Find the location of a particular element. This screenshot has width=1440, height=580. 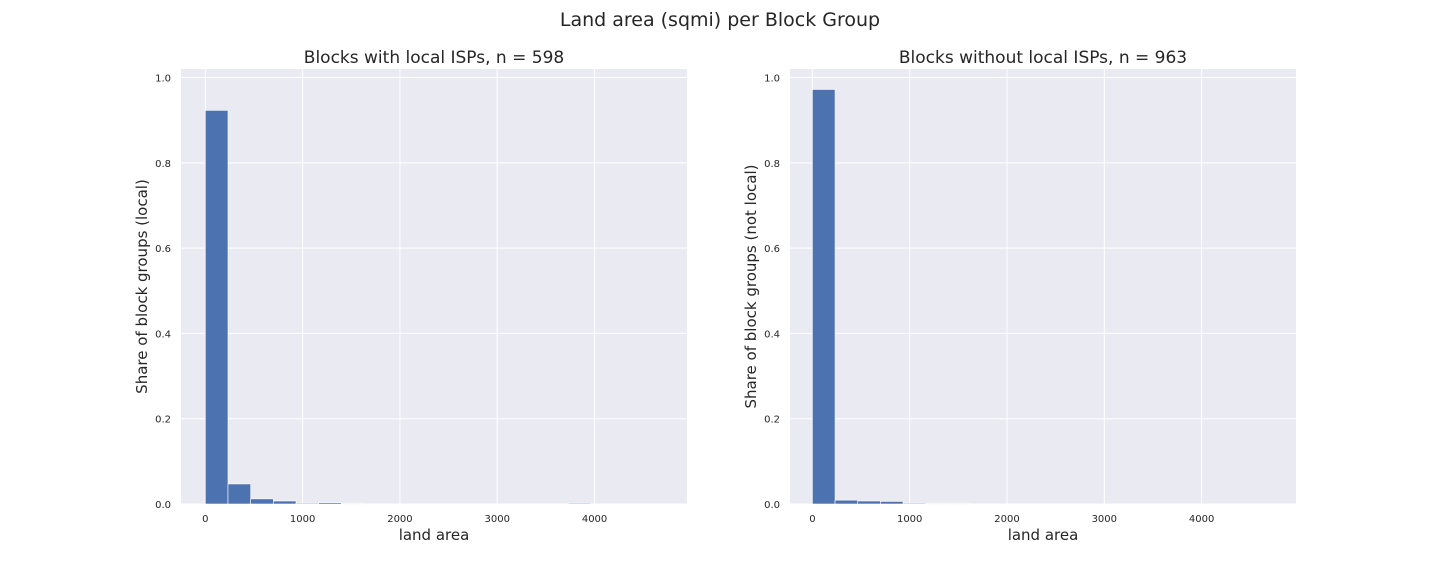

figure-title: Land area (sqmi) per Block Group is located at coordinates (720, 20).